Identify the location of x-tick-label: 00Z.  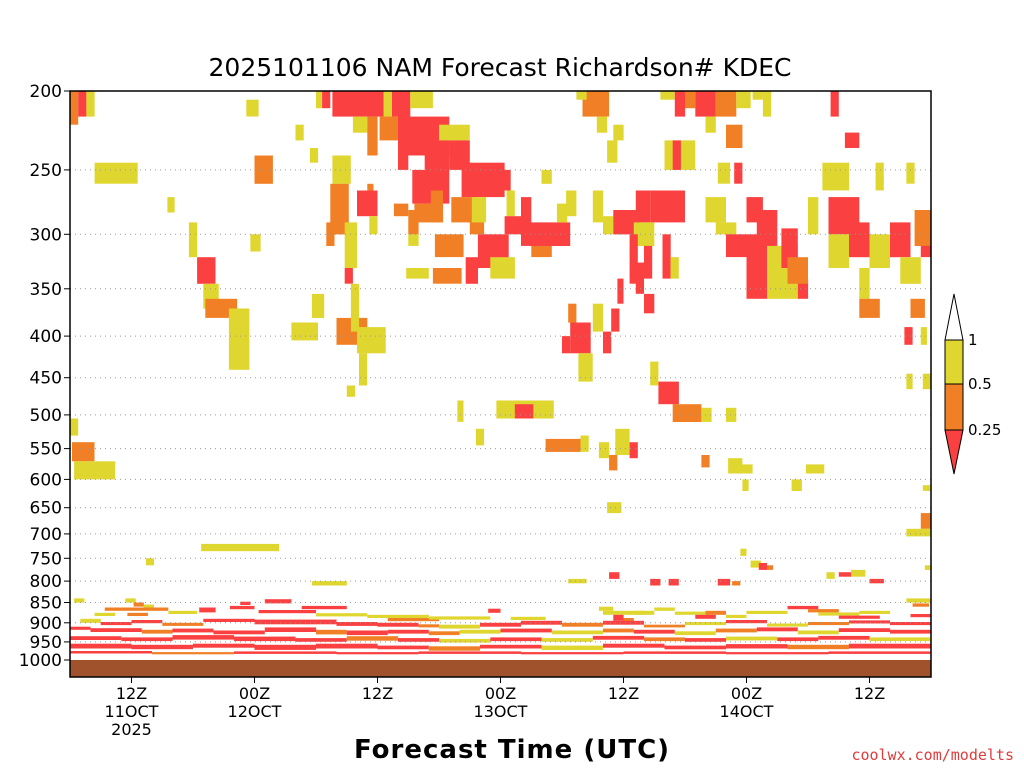
(500, 693).